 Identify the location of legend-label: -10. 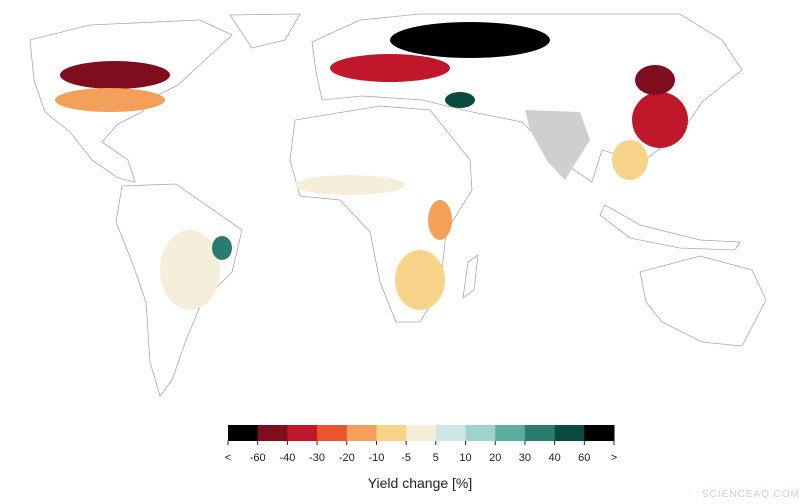
(377, 458).